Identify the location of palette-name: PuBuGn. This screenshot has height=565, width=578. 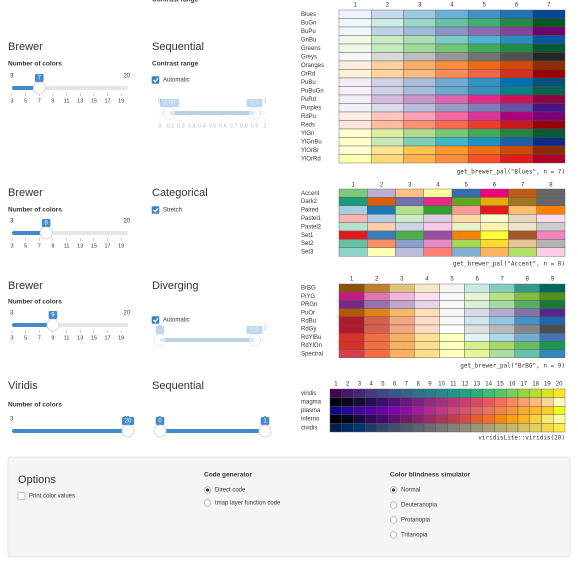
(312, 91).